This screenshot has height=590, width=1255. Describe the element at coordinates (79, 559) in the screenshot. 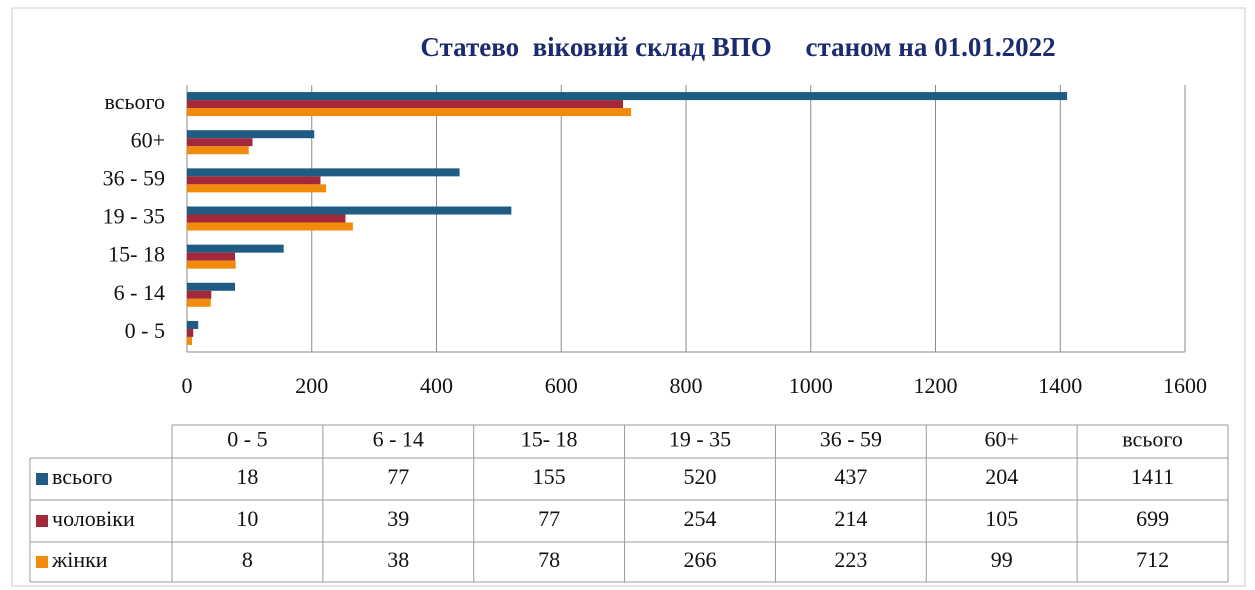

I see `legend-label: жінки` at that location.